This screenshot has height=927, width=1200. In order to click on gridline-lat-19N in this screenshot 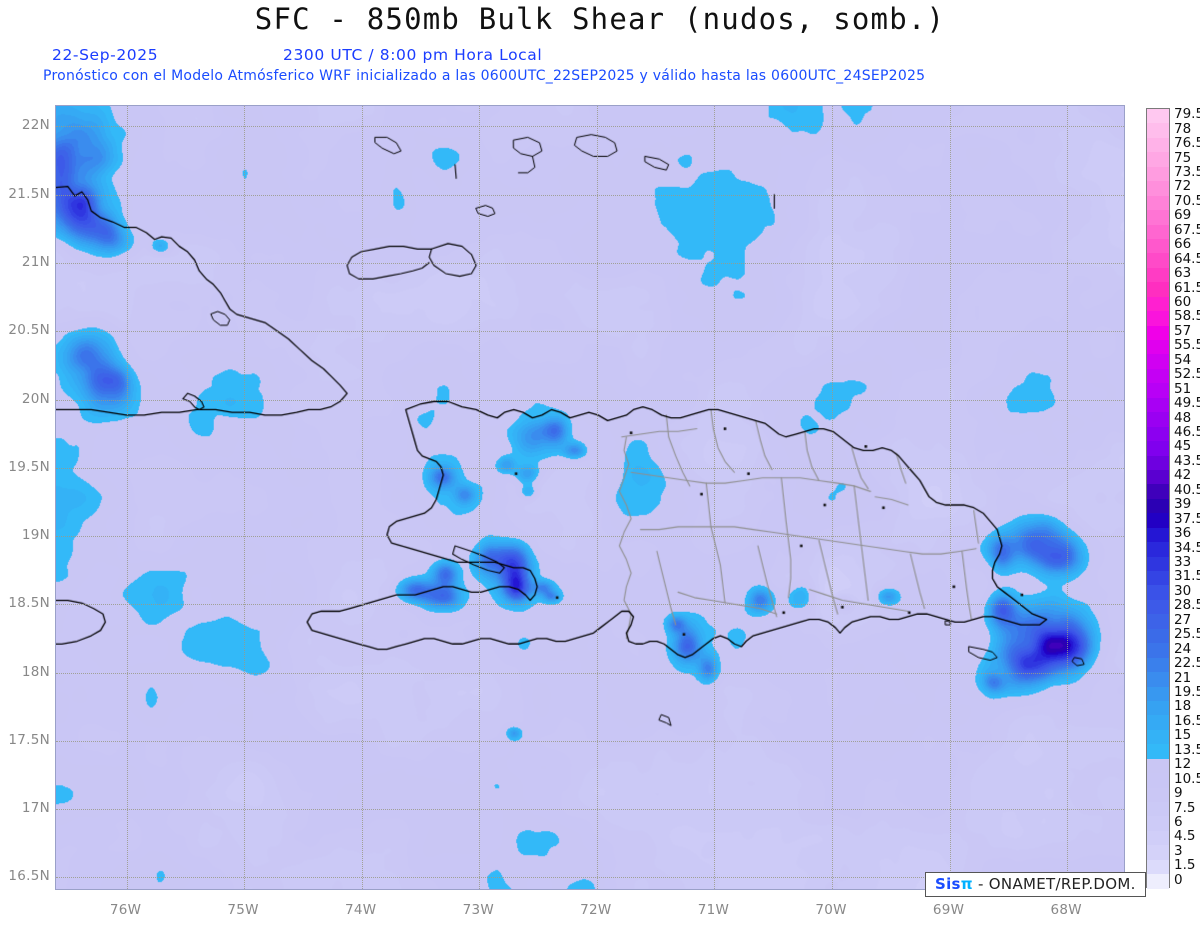, I will do `click(590, 537)`.